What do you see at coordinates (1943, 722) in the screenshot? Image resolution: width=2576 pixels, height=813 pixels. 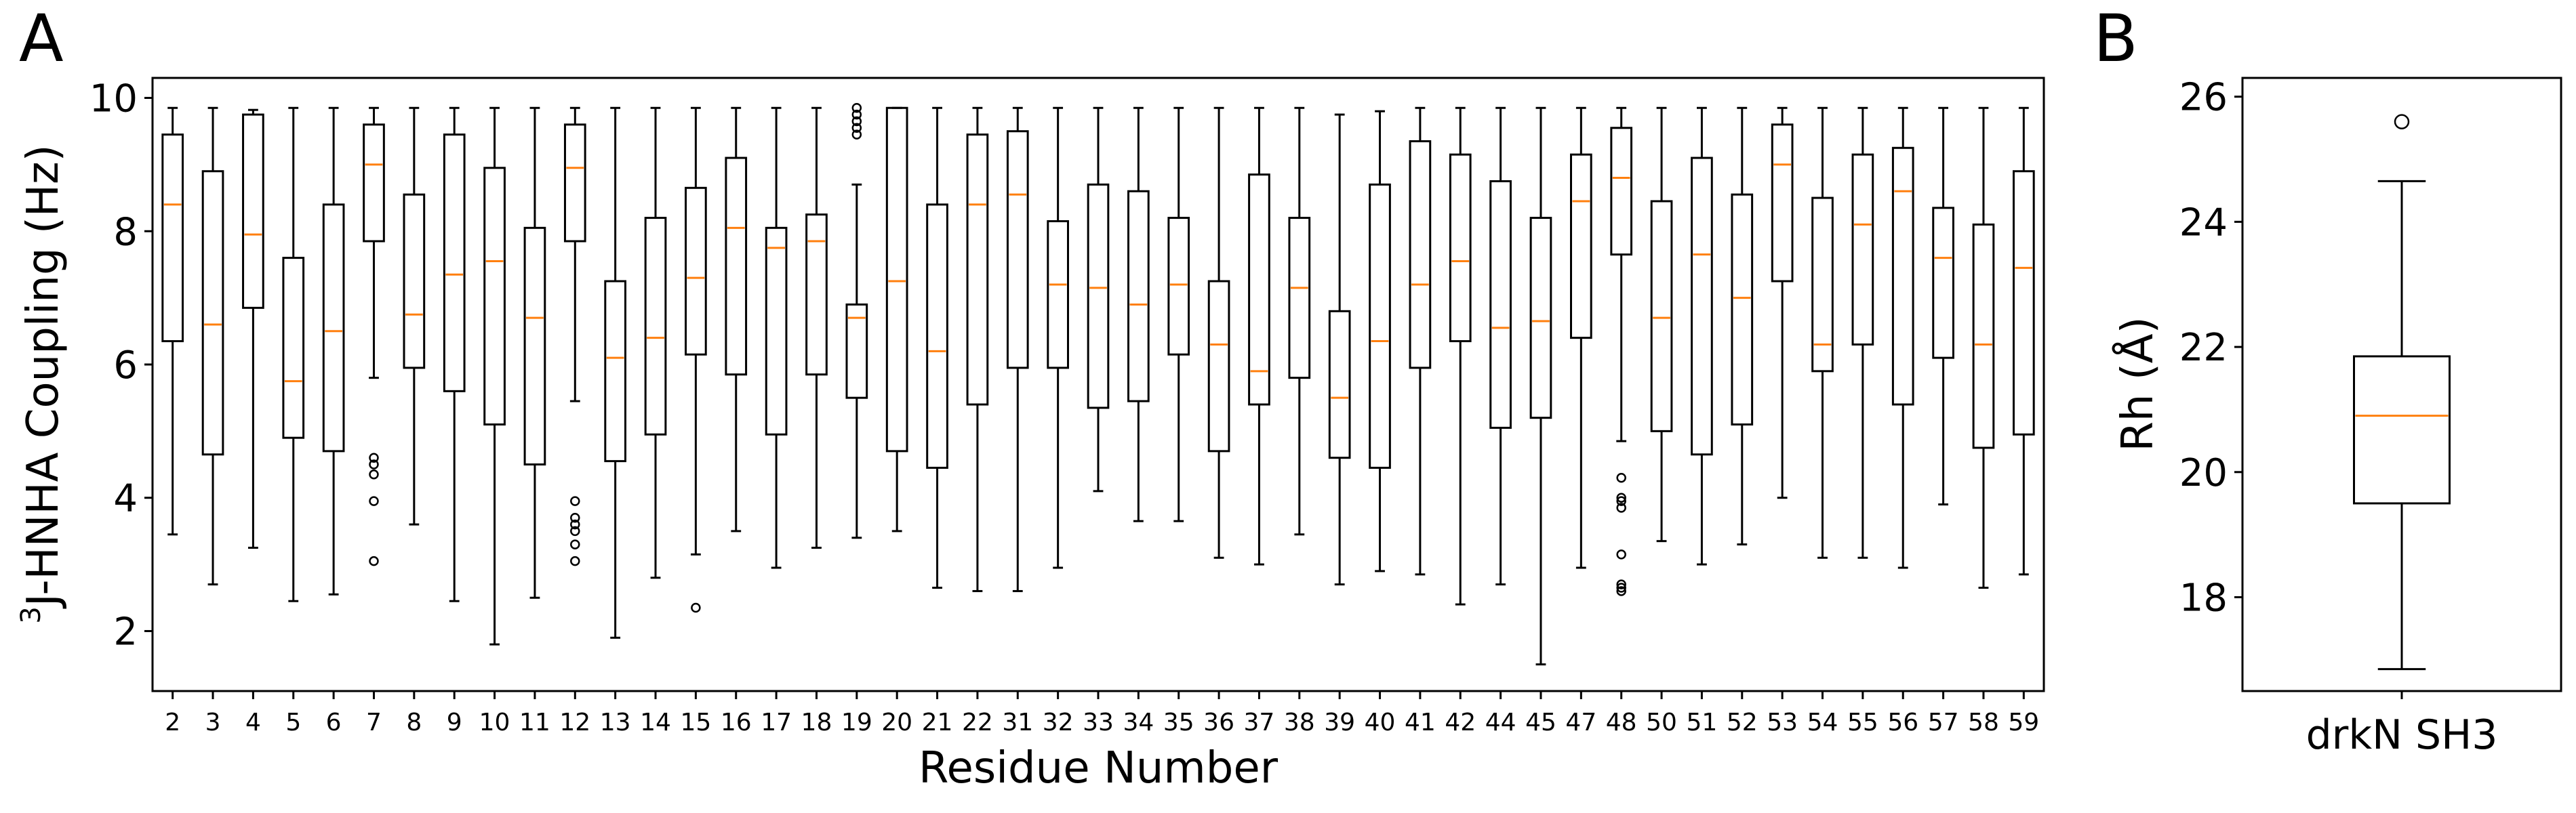 I see `x-tick-label: 57` at bounding box center [1943, 722].